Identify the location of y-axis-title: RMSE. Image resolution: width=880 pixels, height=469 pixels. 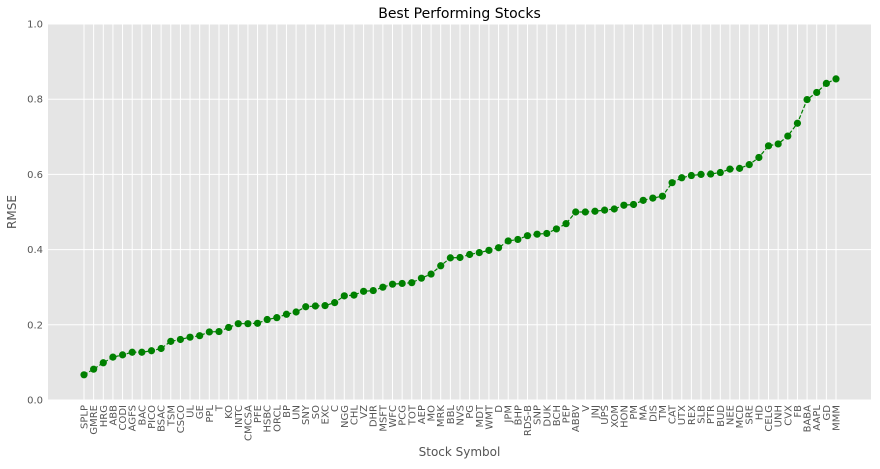
(12, 212).